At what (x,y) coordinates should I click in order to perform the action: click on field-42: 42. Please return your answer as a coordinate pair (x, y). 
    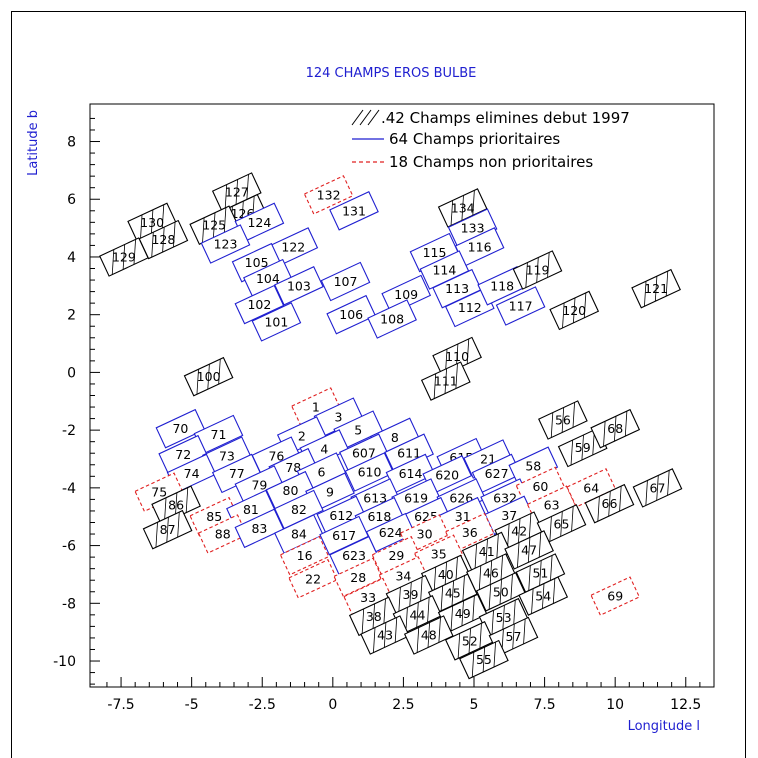
    Looking at the image, I should click on (519, 531).